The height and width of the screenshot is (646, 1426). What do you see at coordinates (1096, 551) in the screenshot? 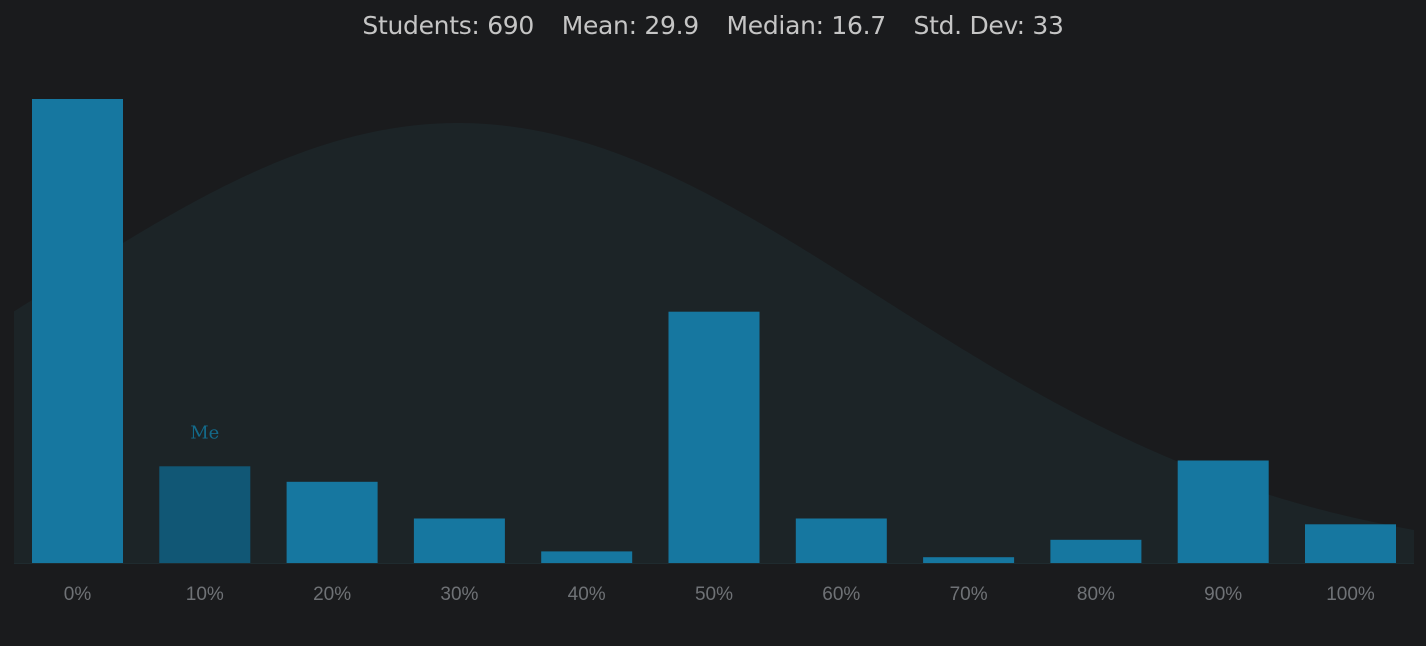
I see `bar-80pct` at bounding box center [1096, 551].